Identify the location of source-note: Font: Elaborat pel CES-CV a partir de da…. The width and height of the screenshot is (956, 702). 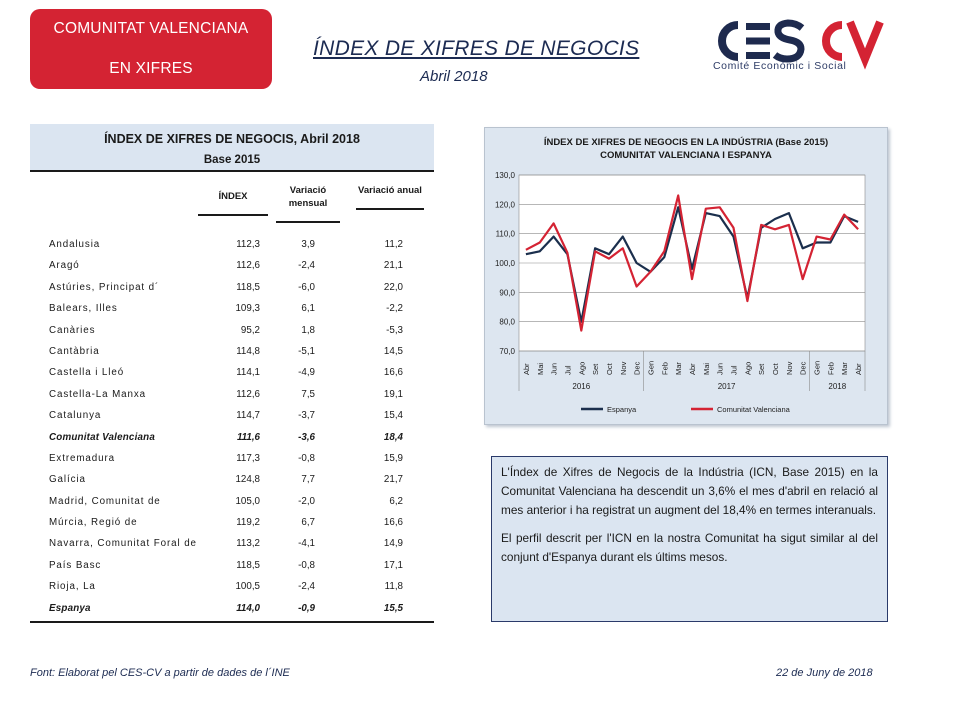
(160, 673).